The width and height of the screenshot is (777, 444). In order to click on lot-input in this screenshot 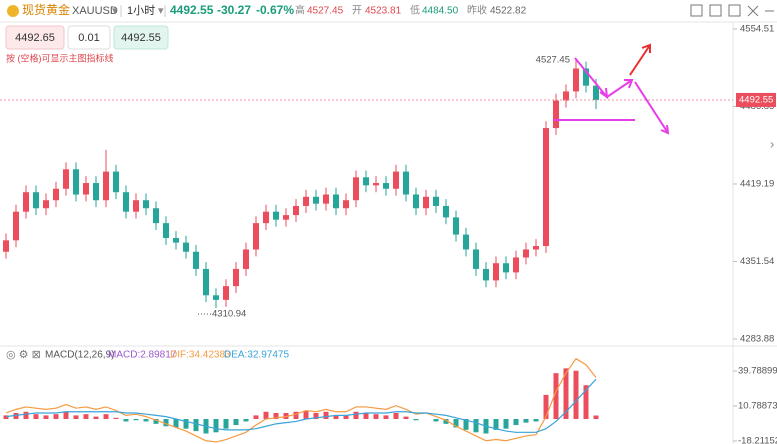, I will do `click(89, 37)`.